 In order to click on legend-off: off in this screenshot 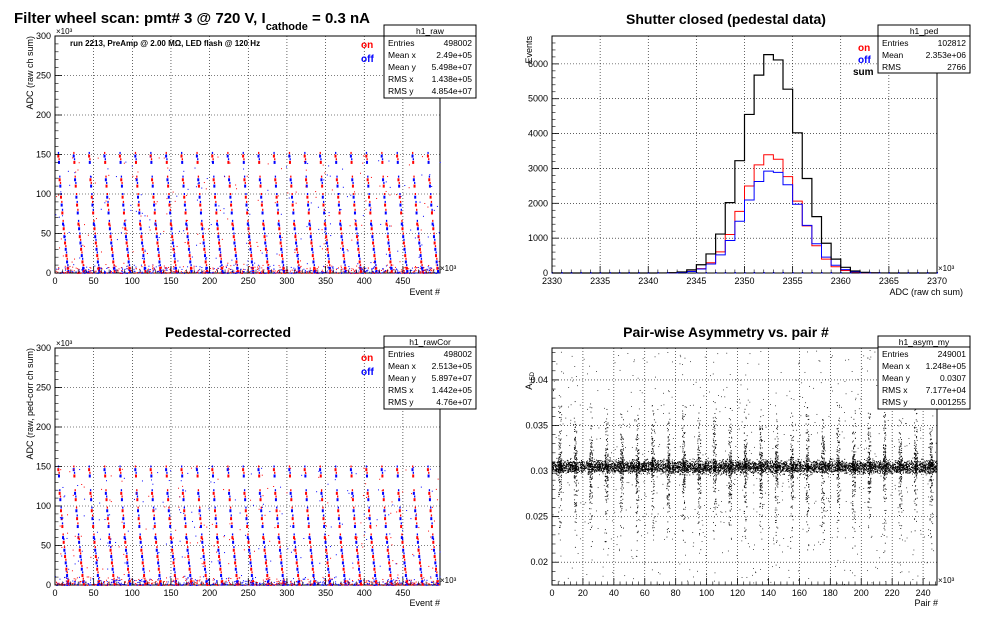, I will do `click(367, 372)`.